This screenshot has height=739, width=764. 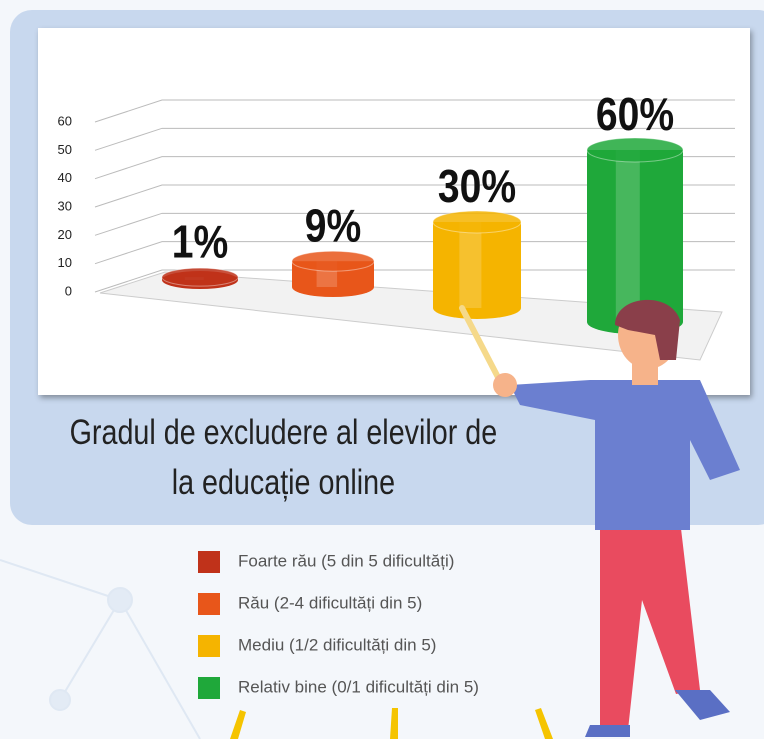 What do you see at coordinates (65, 234) in the screenshot?
I see `y-tick-label: 20` at bounding box center [65, 234].